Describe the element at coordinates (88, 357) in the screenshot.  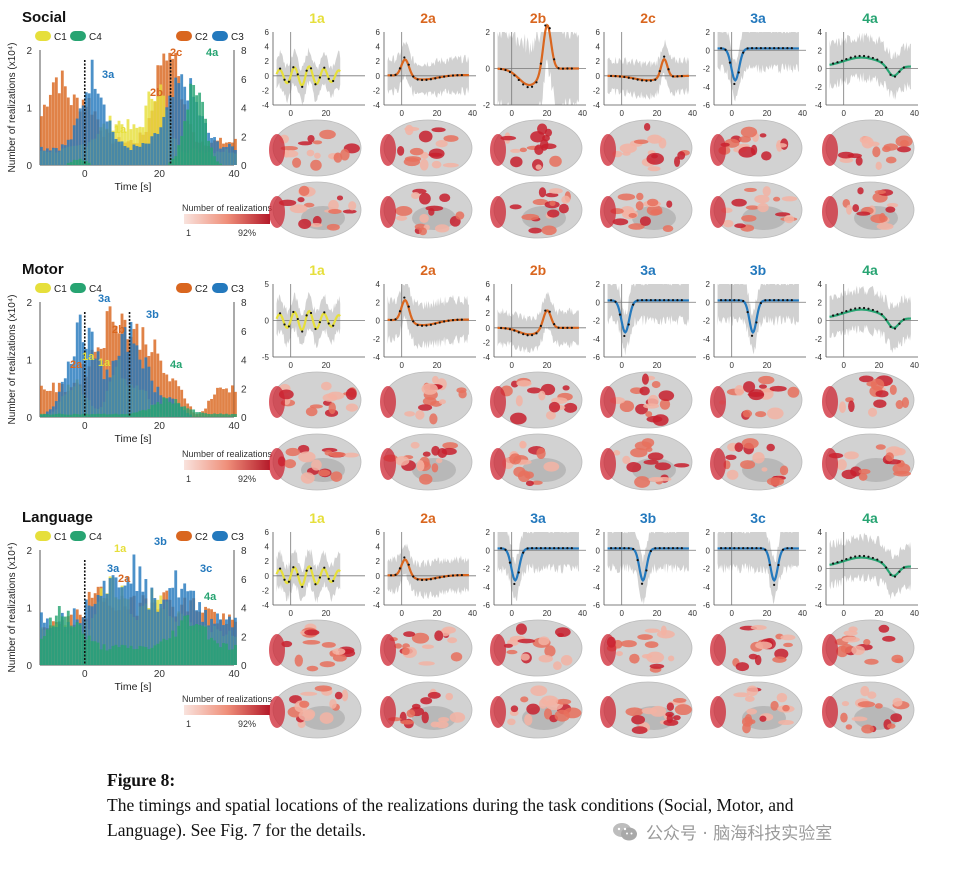
I see `hist-component-label: 1a` at that location.